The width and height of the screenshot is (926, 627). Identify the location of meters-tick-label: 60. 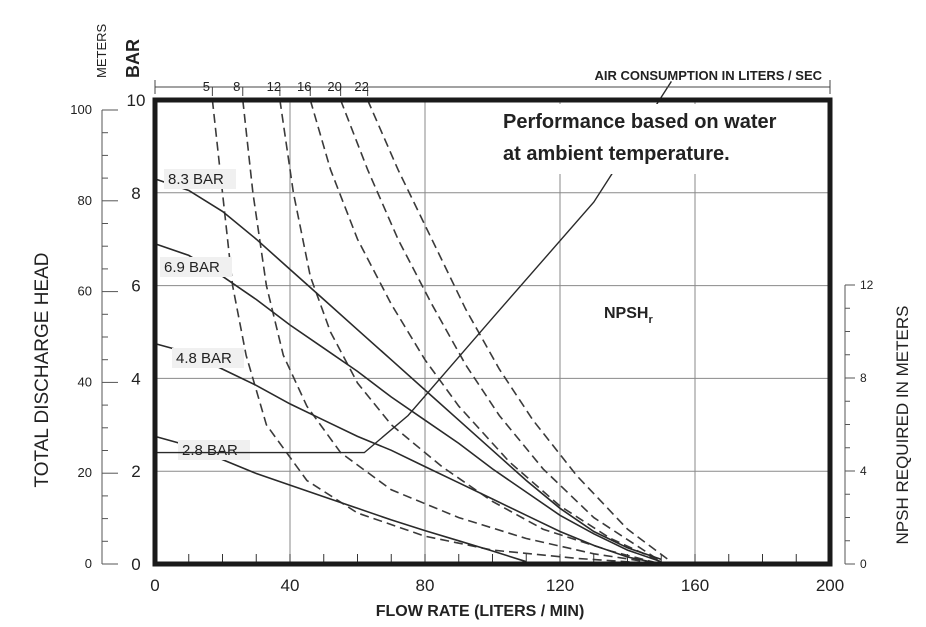
(85, 291).